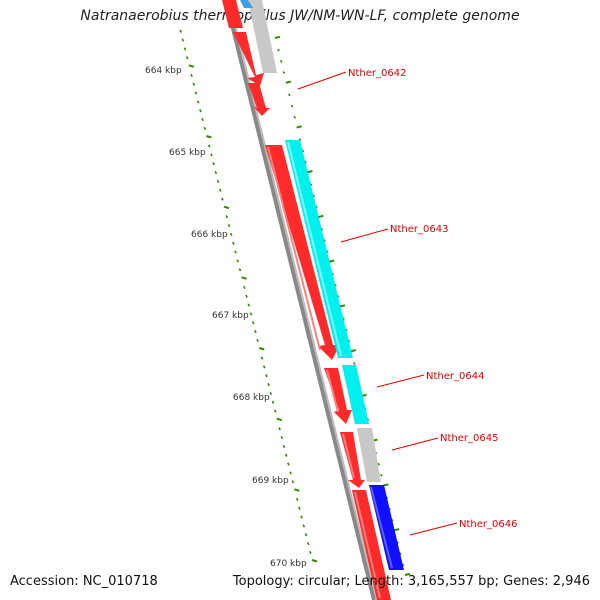 The height and width of the screenshot is (600, 600). I want to click on gene-label-nther-0644: Nther_0644, so click(455, 376).